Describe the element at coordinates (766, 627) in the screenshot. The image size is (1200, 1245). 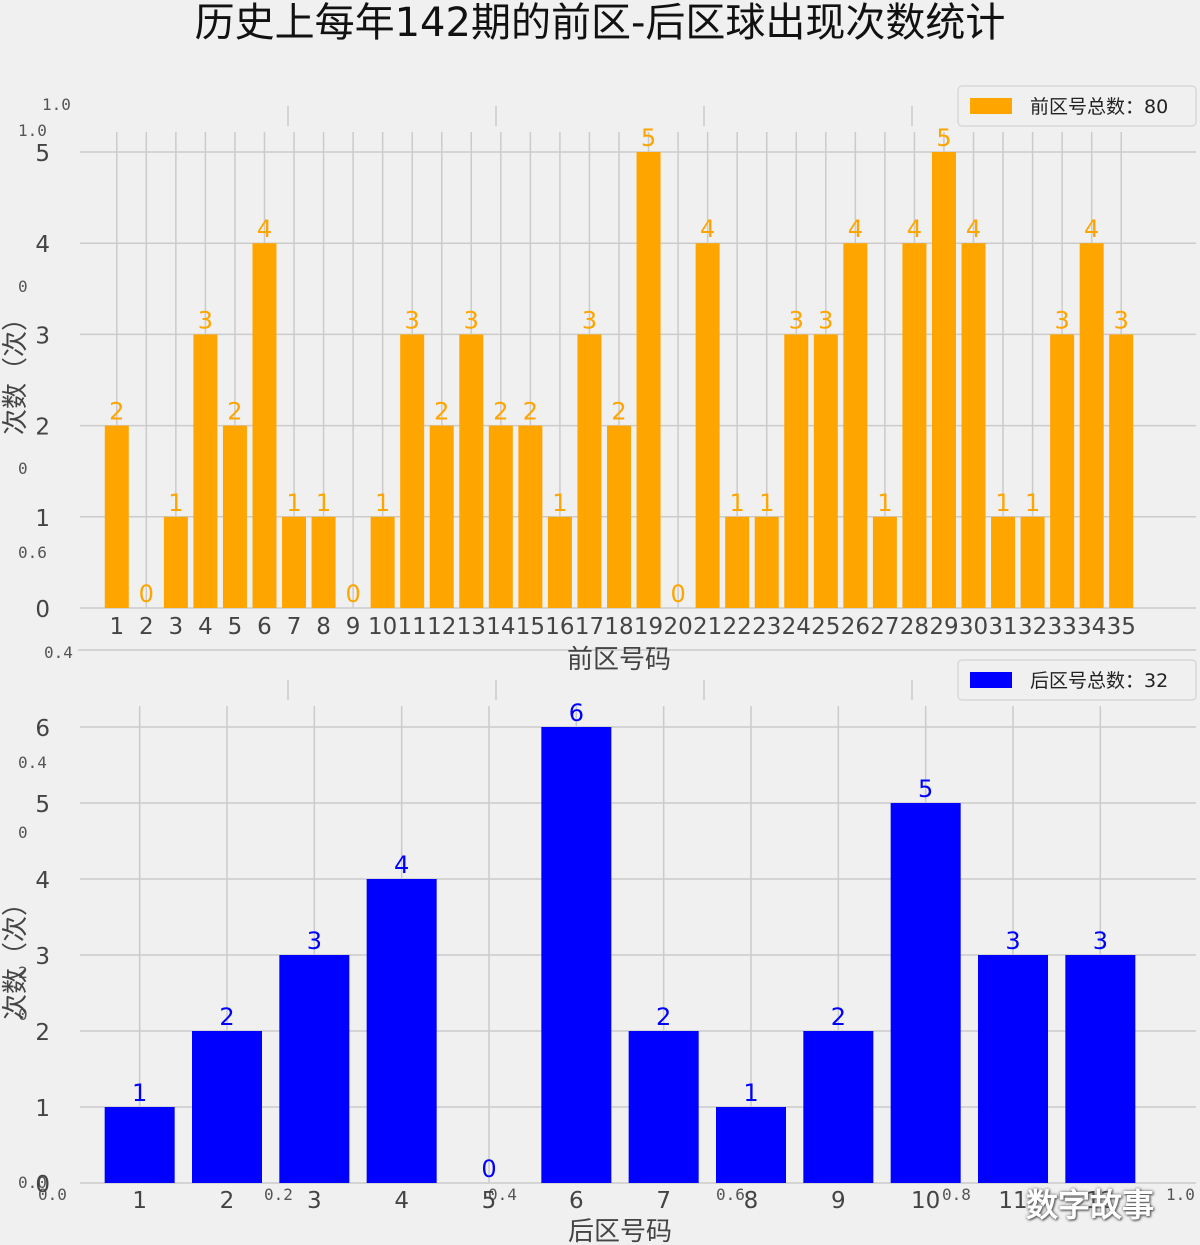
I see `x-tick-label: 23` at that location.